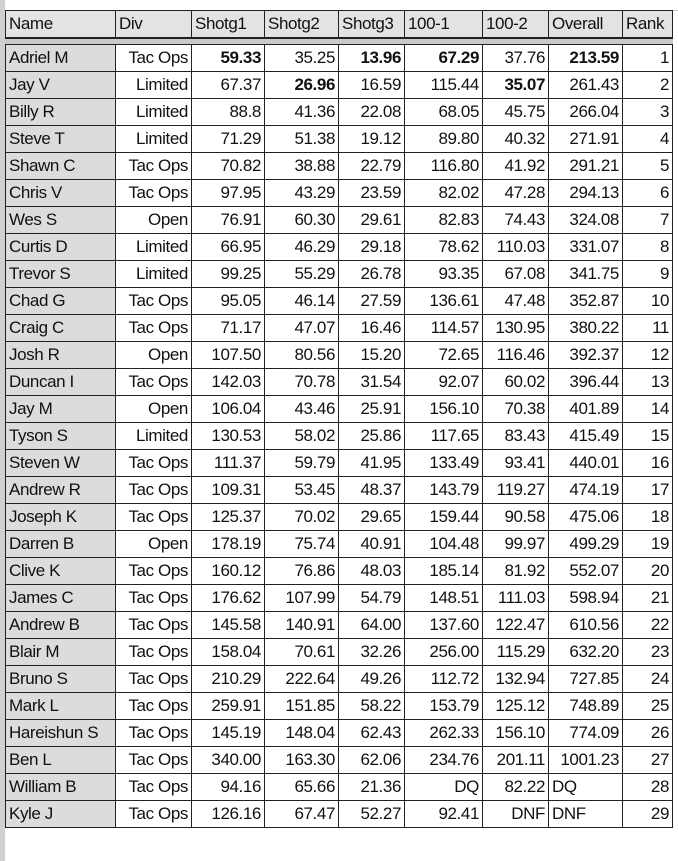 The image size is (678, 861). Describe the element at coordinates (443, 814) in the screenshot. I see `cell-100-1: 92.41` at that location.